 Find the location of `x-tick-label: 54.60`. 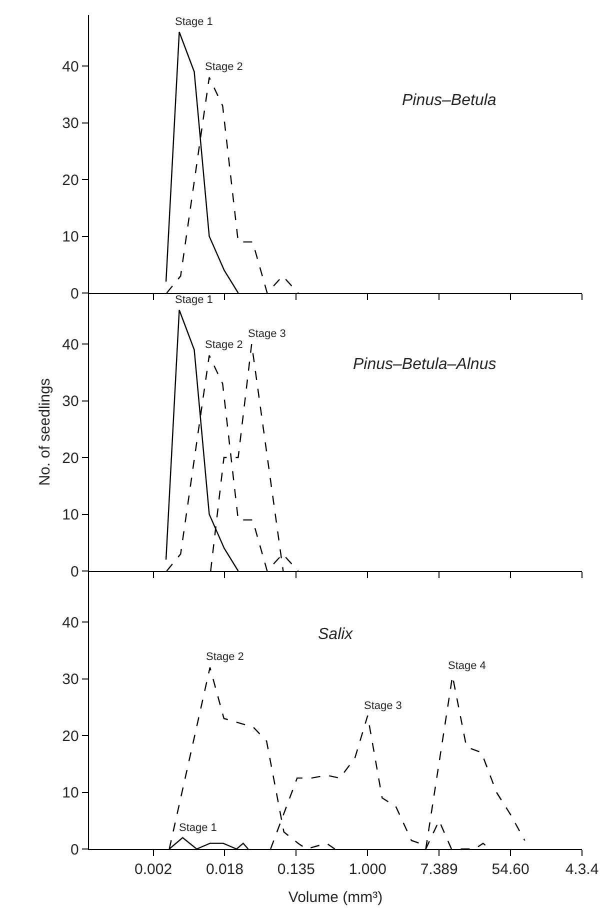

x-tick-label: 54.60 is located at coordinates (511, 869).